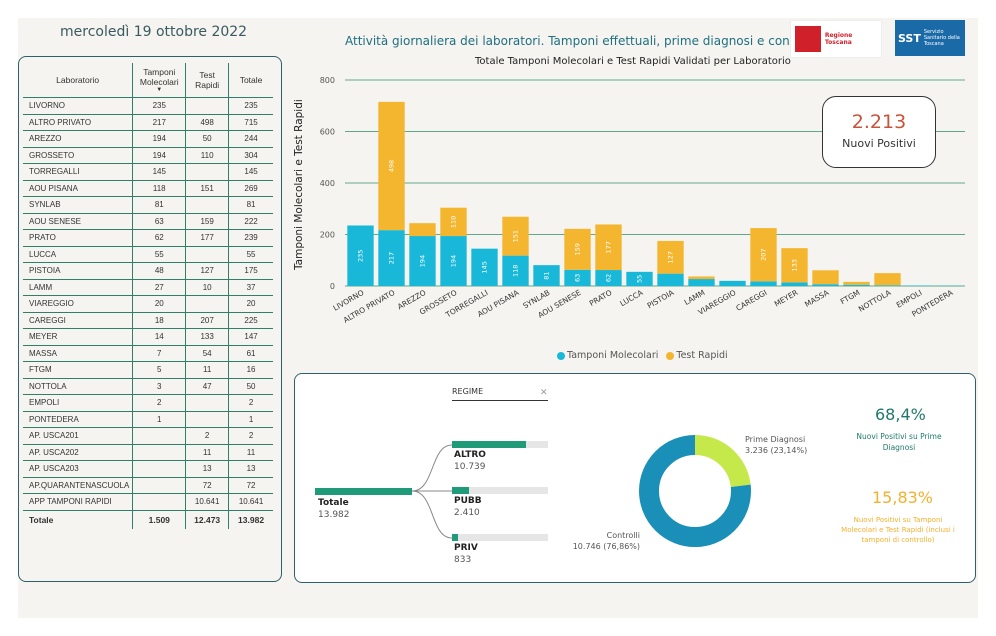 The height and width of the screenshot is (636, 996). Describe the element at coordinates (207, 80) in the screenshot. I see `column-header-test-rapidi: Test Rapidi` at that location.